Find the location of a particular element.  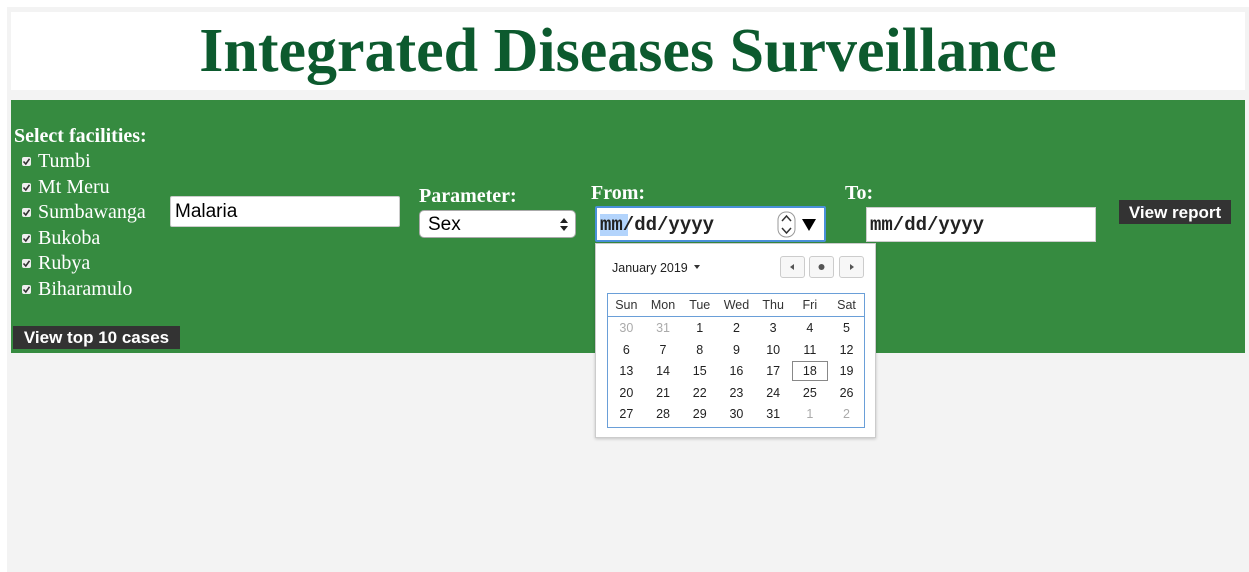

calendar-month: January 2019 is located at coordinates (658, 268).